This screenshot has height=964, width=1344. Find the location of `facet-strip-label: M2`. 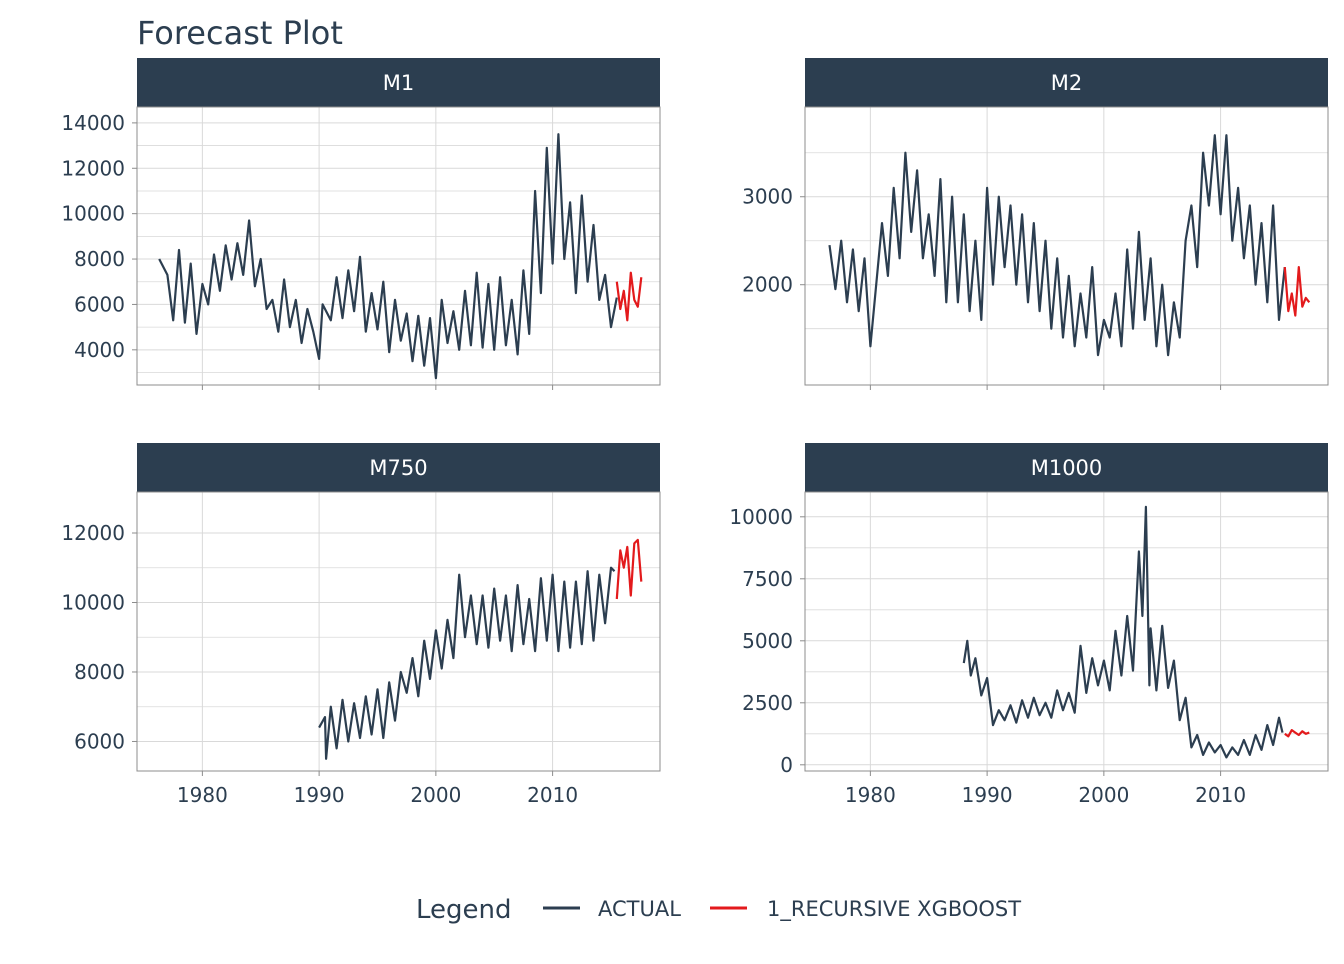

facet-strip-label: M2 is located at coordinates (1066, 83).